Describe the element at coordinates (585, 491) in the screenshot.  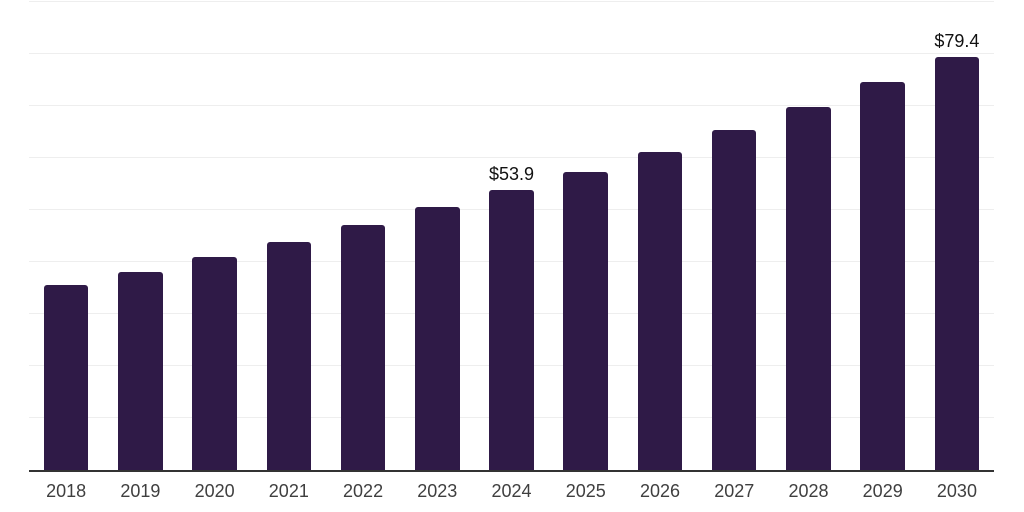
I see `x-tick-2025: 2025` at that location.